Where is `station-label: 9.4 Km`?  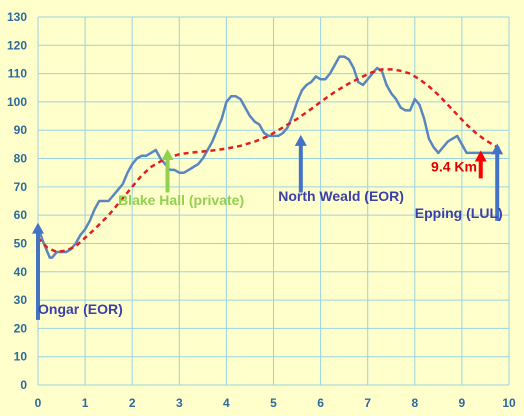 station-label: 9.4 Km is located at coordinates (454, 166).